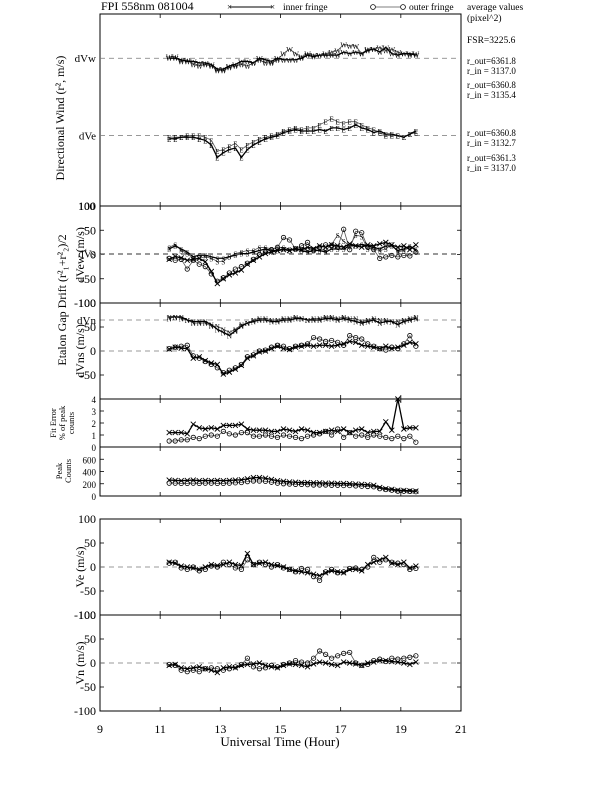 This screenshot has height=792, width=612. Describe the element at coordinates (80, 663) in the screenshot. I see `y-axis-label: Vn (m/s)` at that location.